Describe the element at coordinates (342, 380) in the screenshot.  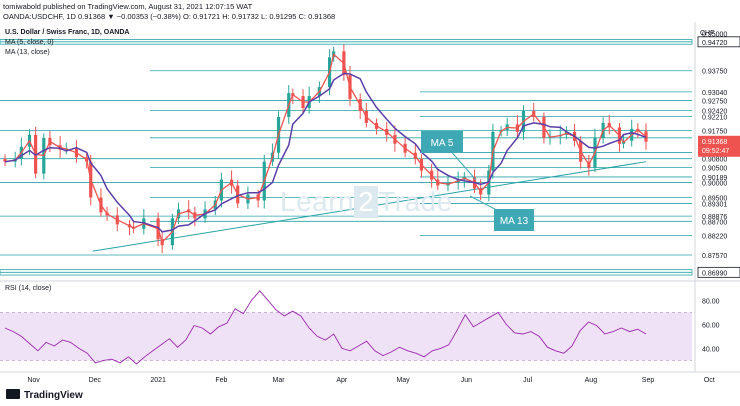
I see `time-tick-label: Apr` at that location.